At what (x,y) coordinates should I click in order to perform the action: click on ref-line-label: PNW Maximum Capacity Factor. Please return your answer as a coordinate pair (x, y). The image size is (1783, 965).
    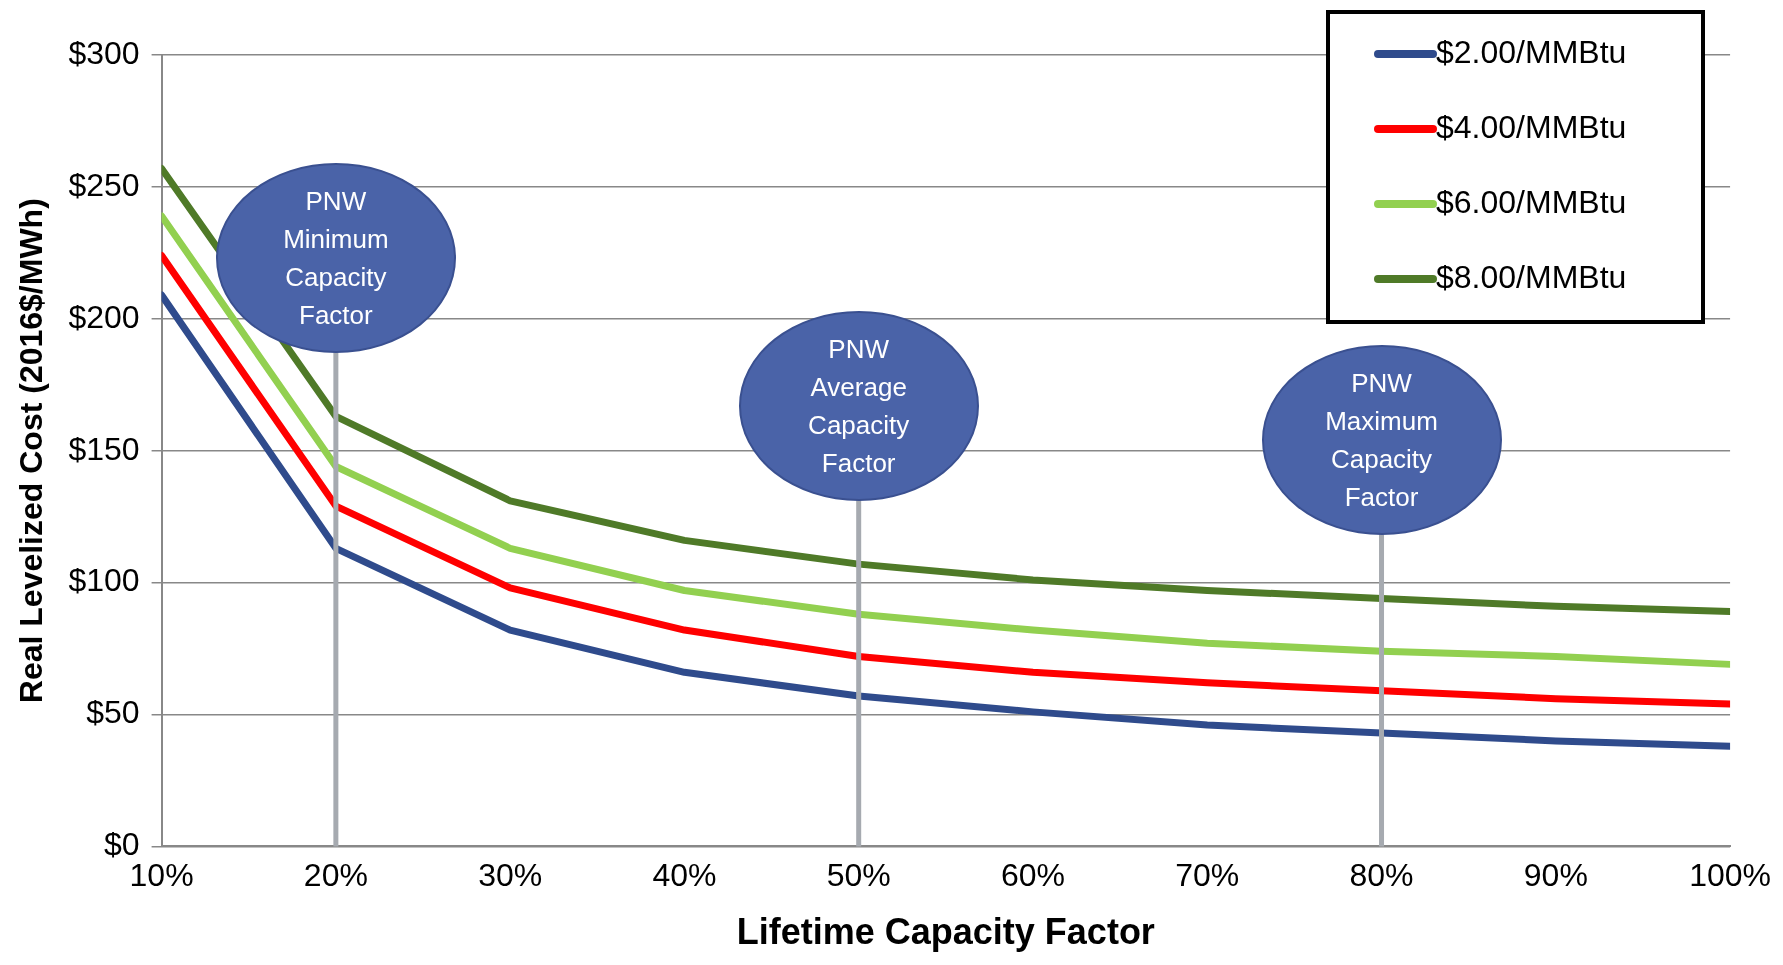
    Looking at the image, I should click on (1381, 441).